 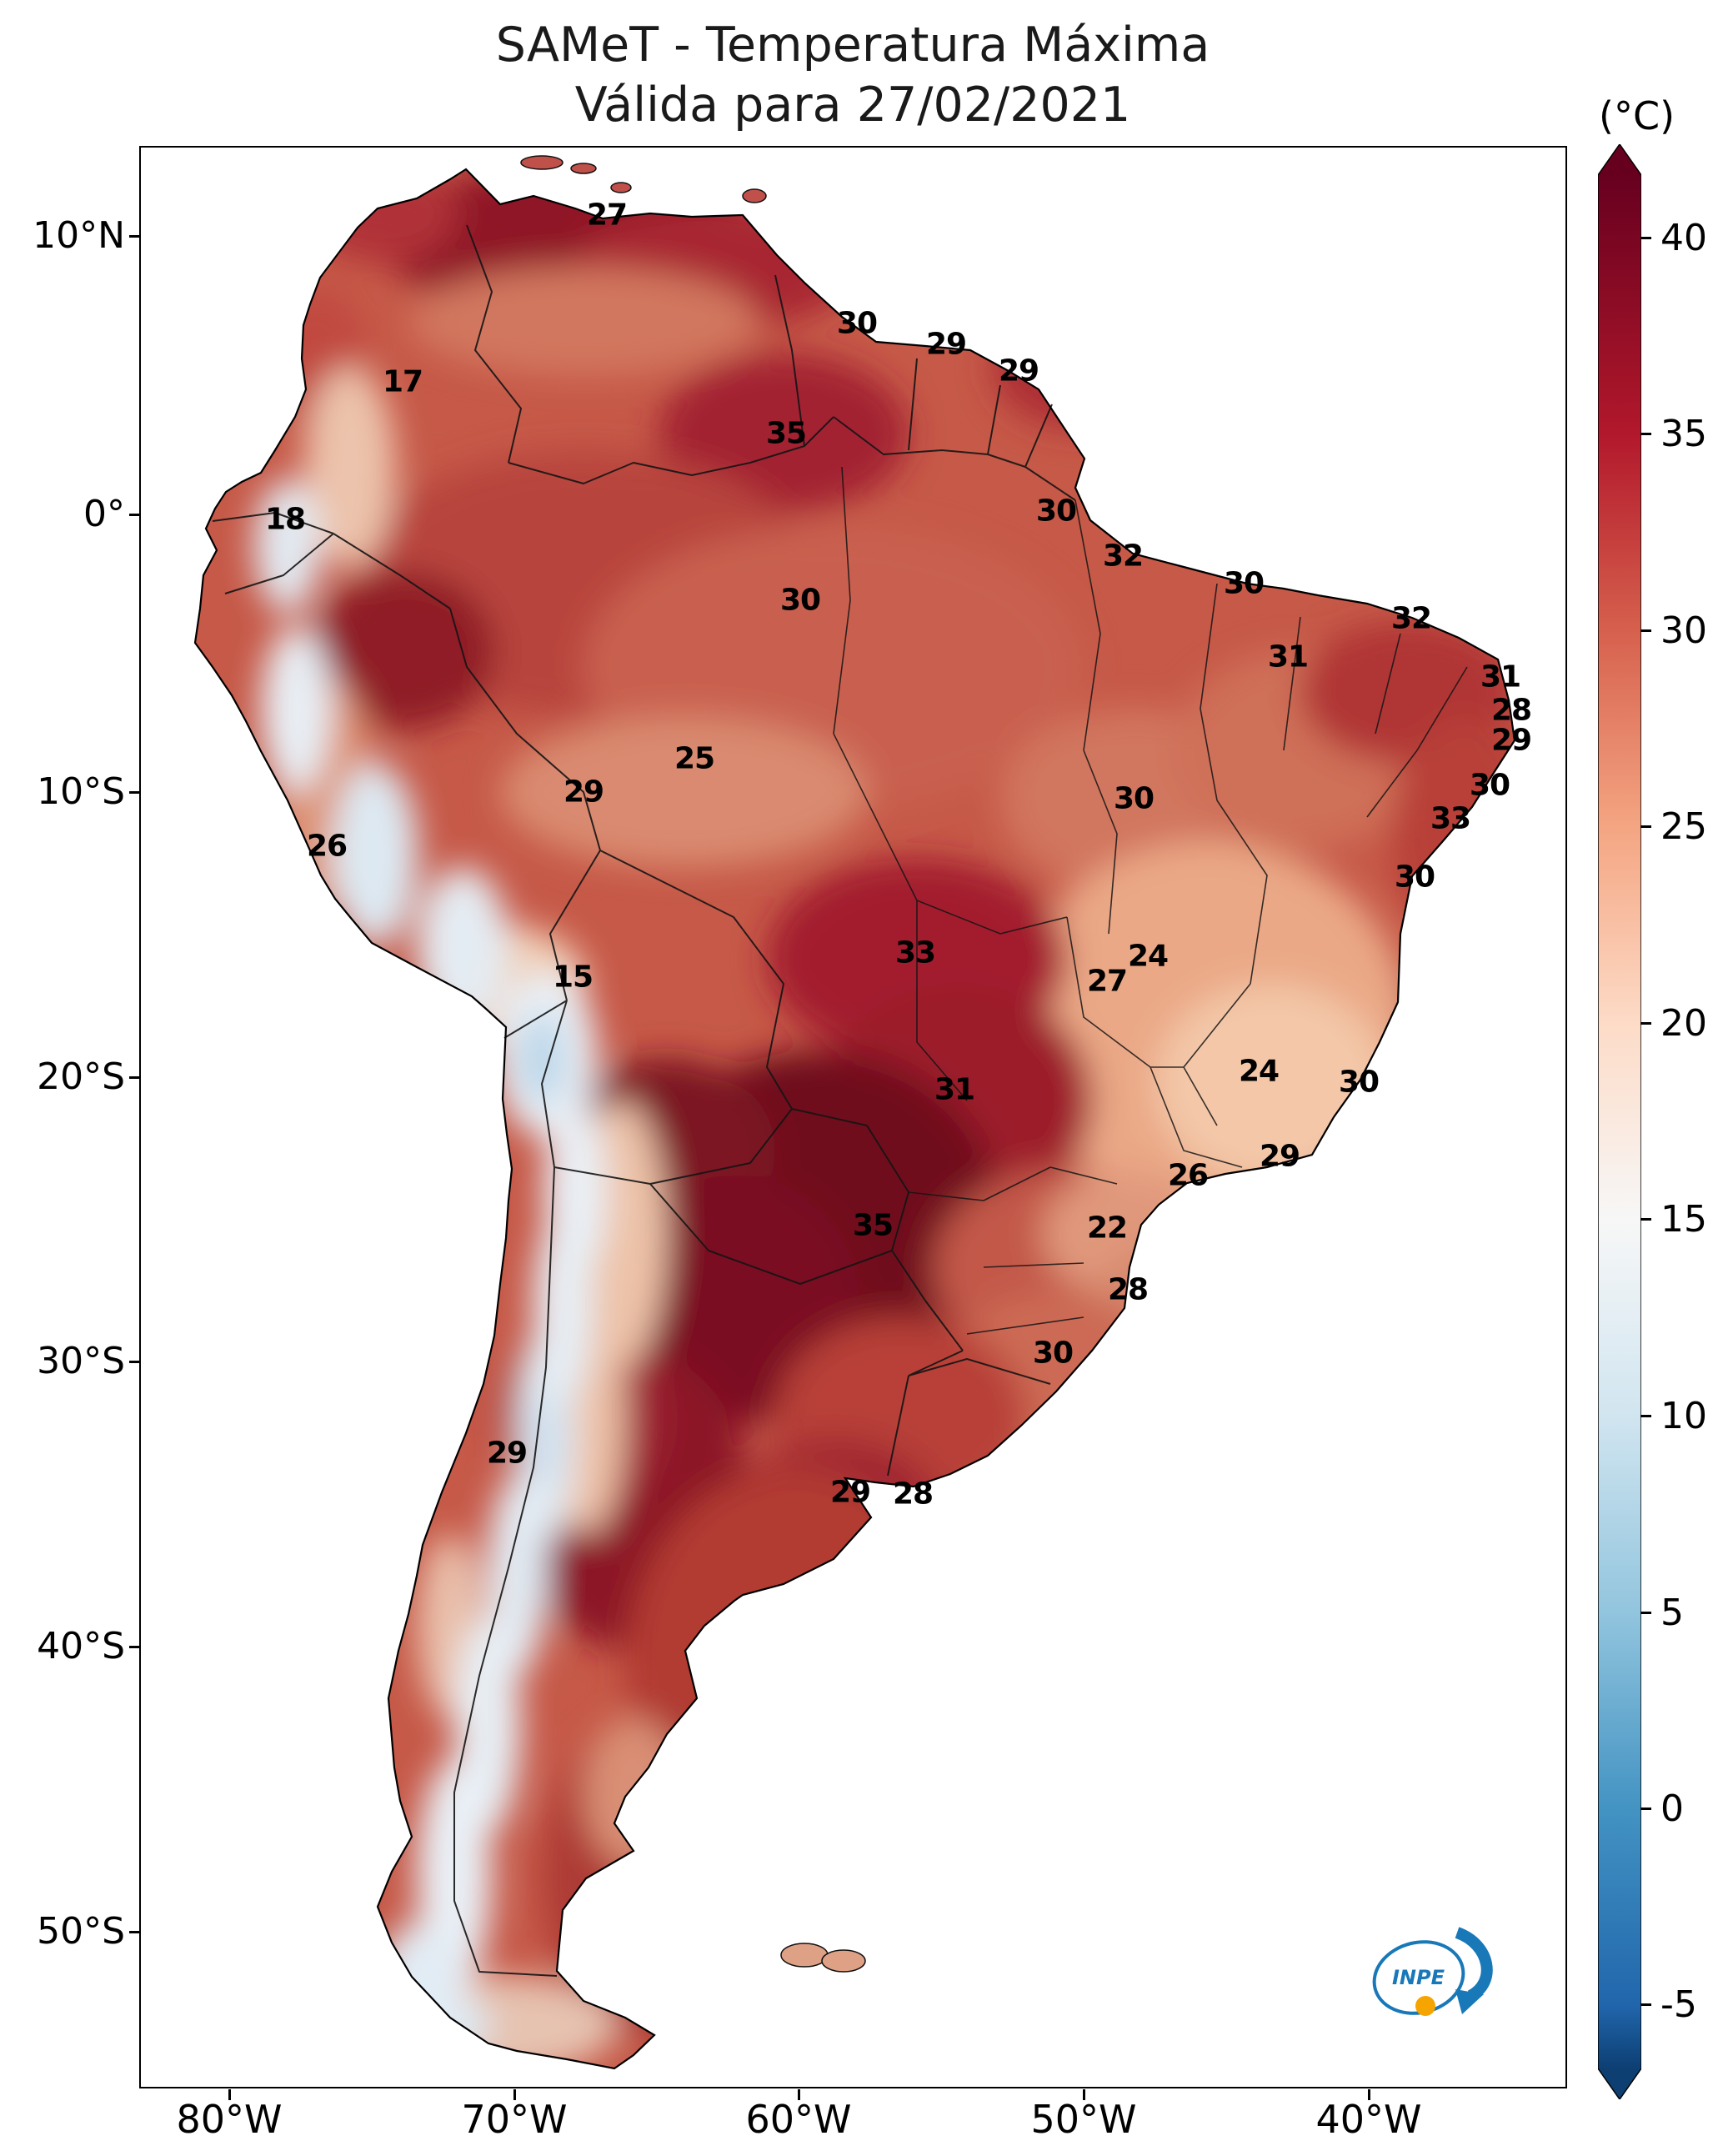 I want to click on colorbar, so click(x=1619, y=1121).